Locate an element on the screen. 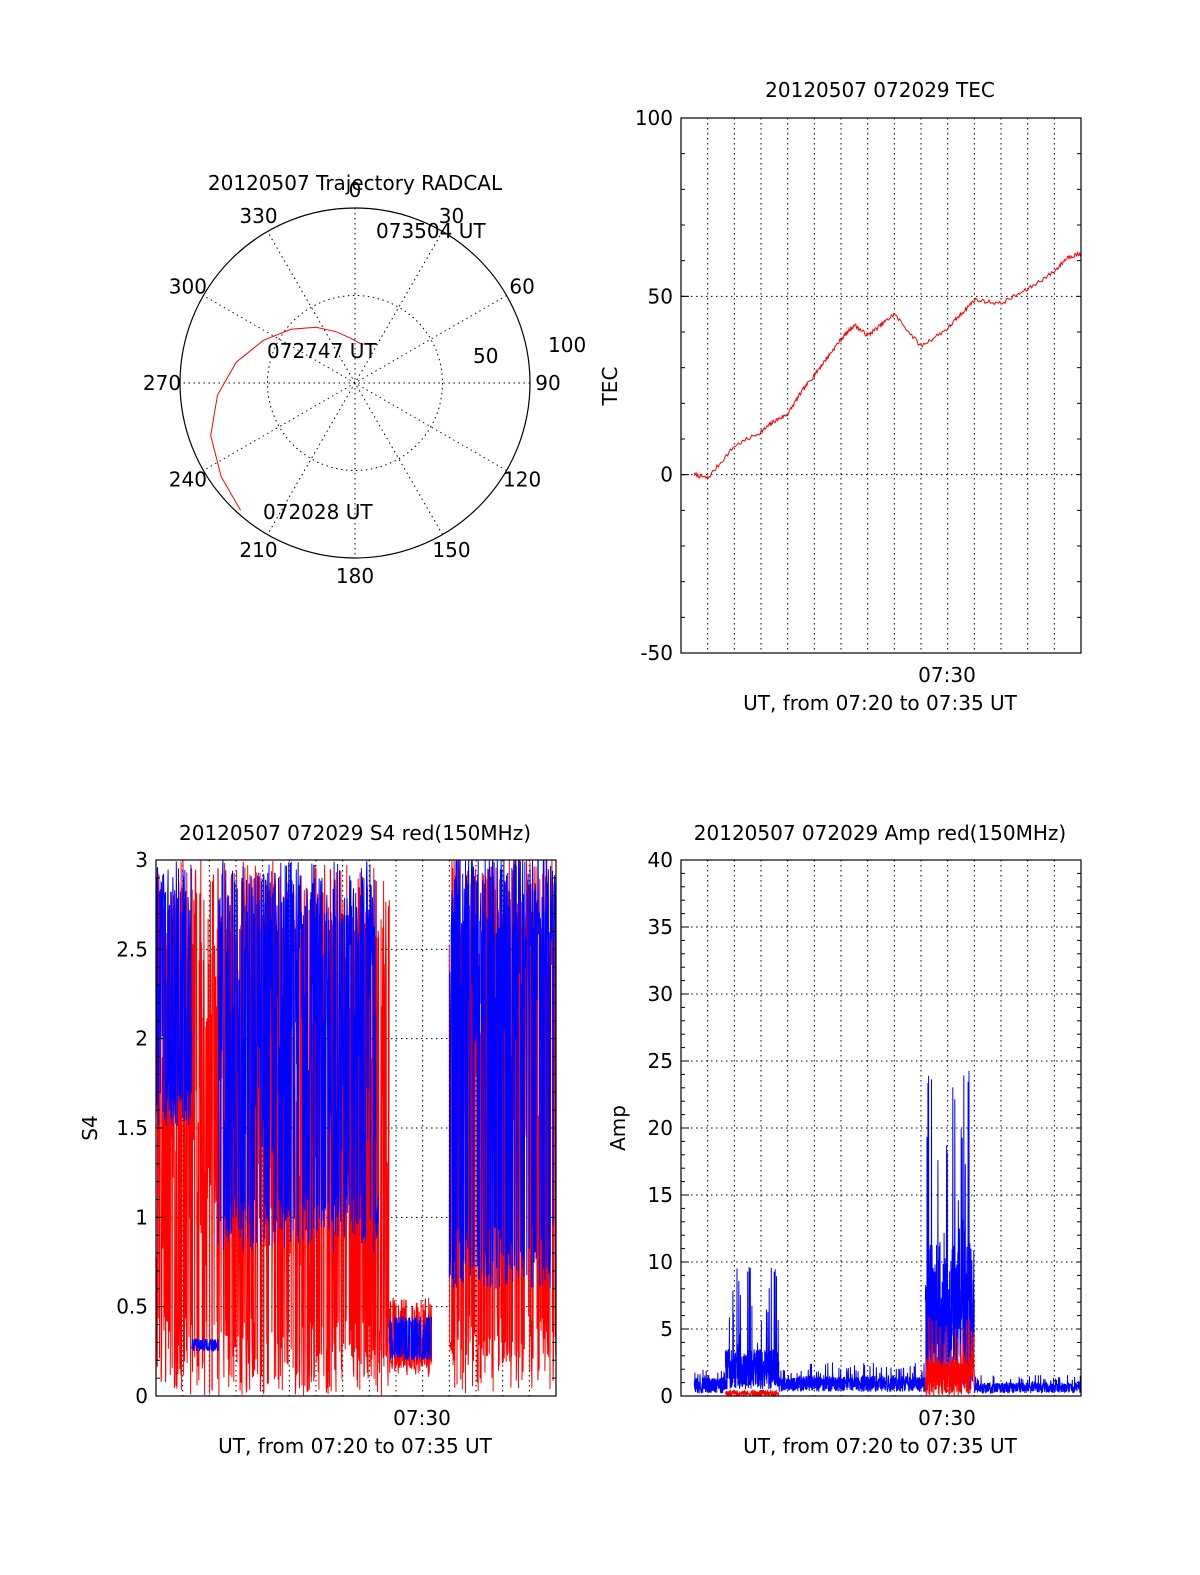  amp-y-axis-label: Amp is located at coordinates (618, 1128).